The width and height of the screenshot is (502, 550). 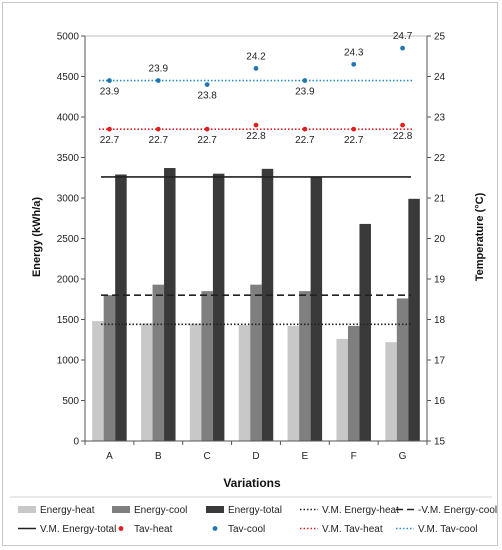 I want to click on y-tick-label: 2500, so click(x=68, y=239).